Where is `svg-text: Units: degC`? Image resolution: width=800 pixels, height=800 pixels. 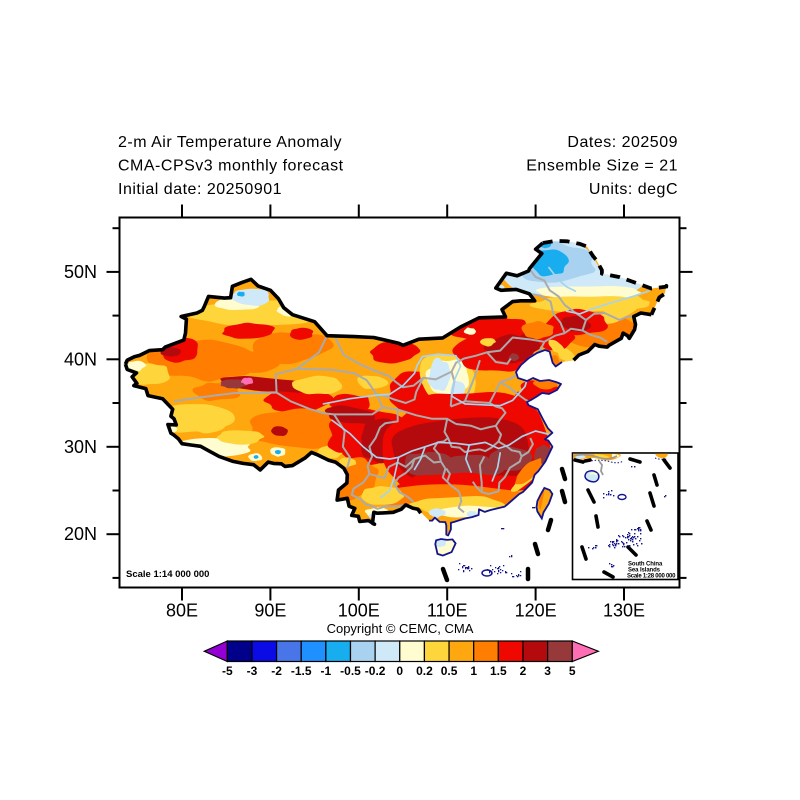
svg-text: Units: degC is located at coordinates (633, 189).